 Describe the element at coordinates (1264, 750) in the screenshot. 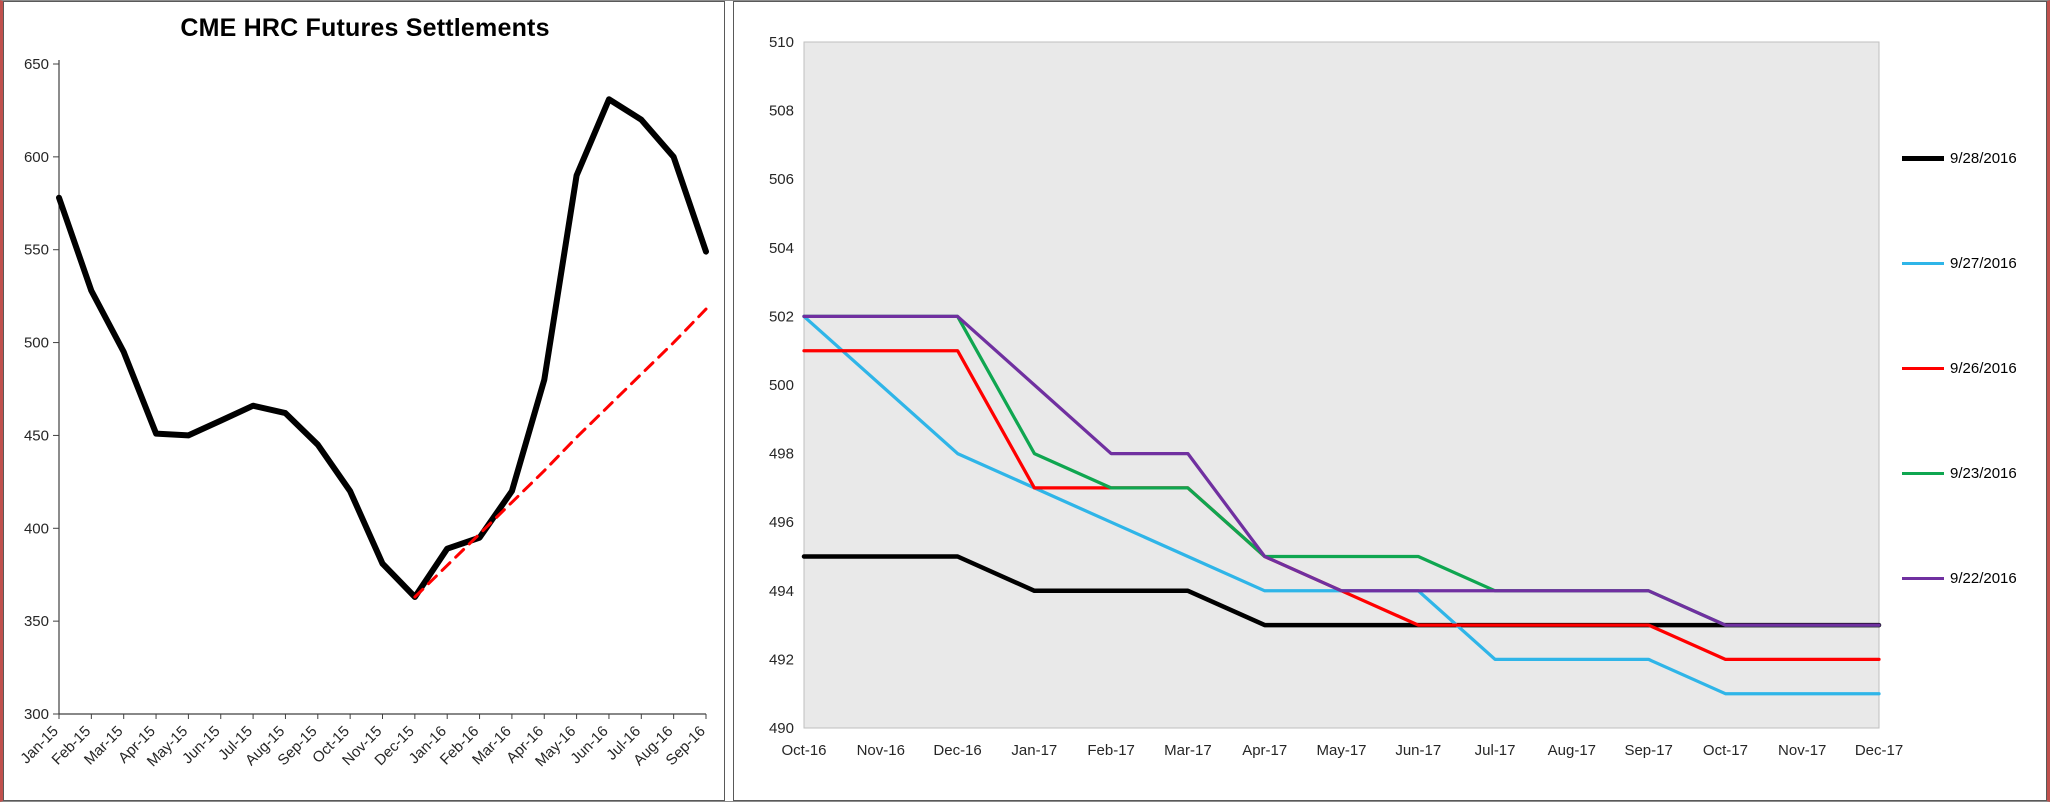

I see `svg-text: Apr-17` at that location.